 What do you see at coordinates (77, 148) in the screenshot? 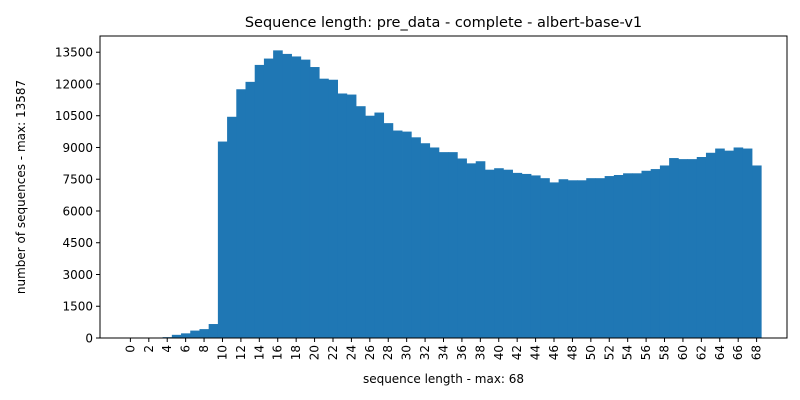
I see `y-tick-label: 9000` at bounding box center [77, 148].